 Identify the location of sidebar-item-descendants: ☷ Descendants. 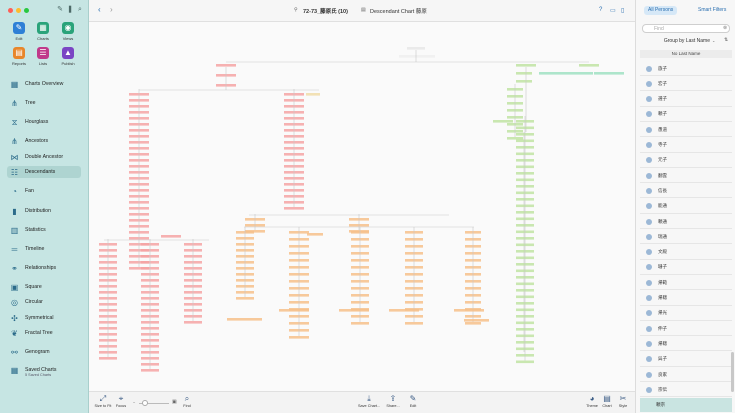
(44, 172).